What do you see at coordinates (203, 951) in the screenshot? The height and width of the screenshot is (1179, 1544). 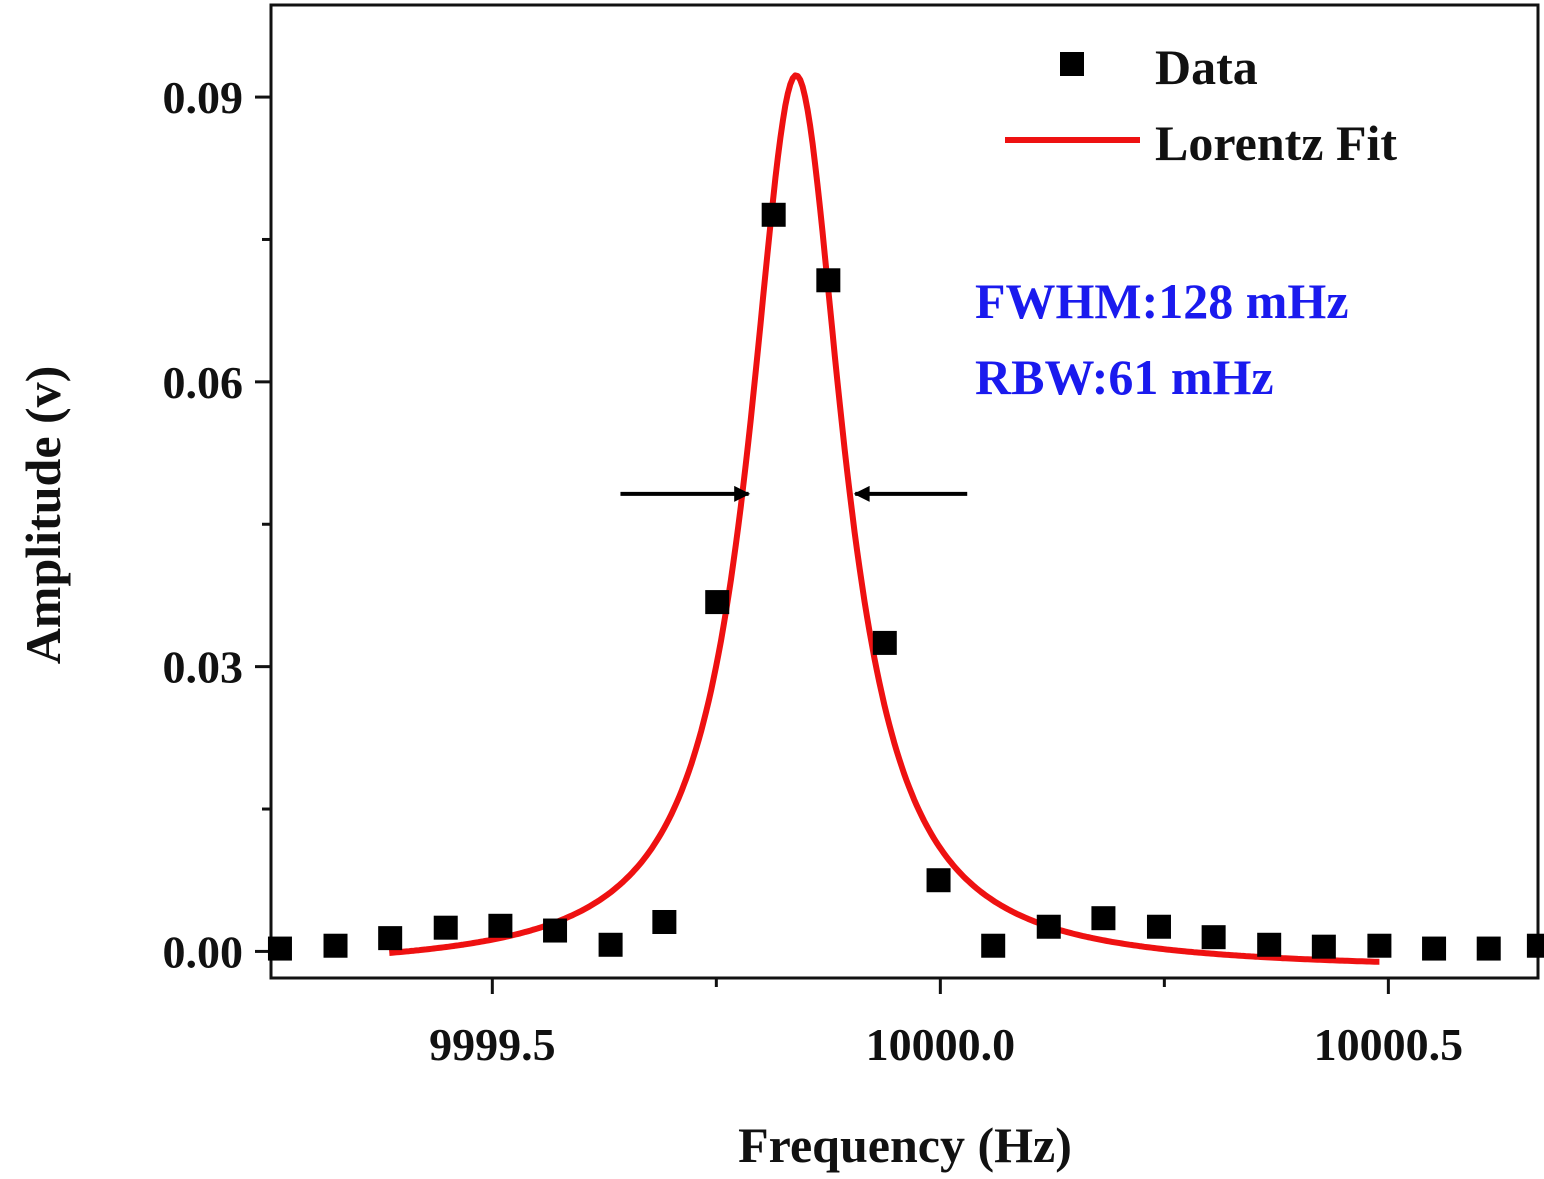 I see `y-tick-label: 0.00` at bounding box center [203, 951].